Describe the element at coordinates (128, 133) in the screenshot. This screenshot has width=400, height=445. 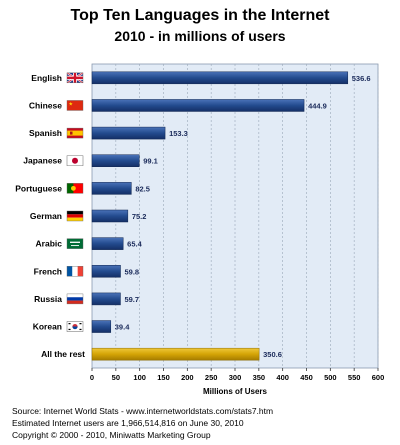
I see `bar-spanish` at that location.